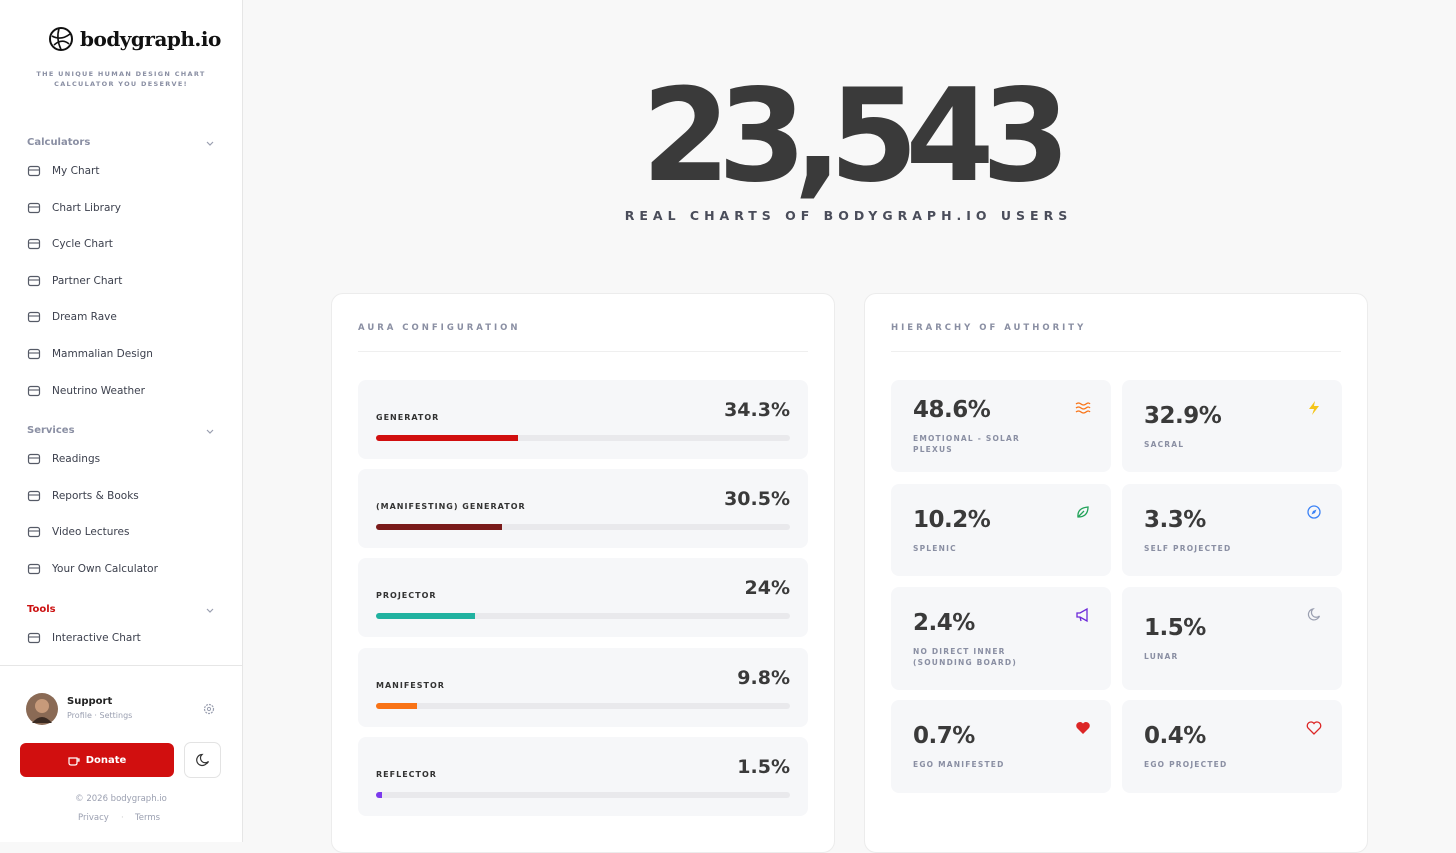  I want to click on settings-icon, so click(209, 709).